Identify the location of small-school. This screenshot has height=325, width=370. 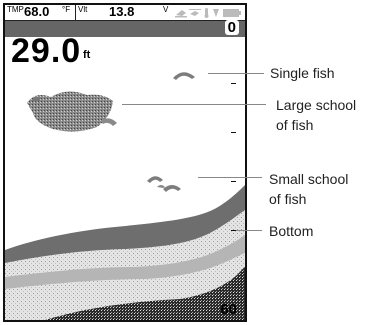
(164, 184).